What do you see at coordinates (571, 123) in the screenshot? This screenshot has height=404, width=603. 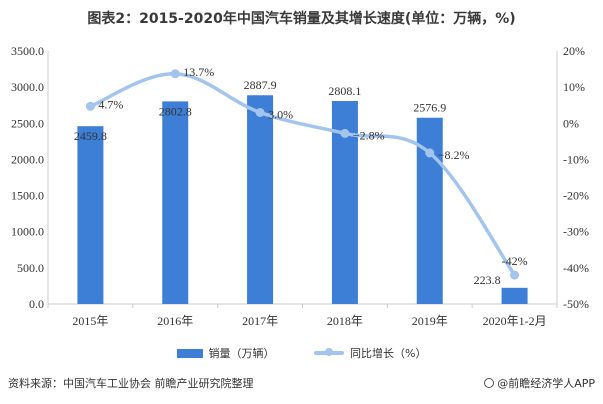 I see `y-right-tick-label: 0%` at bounding box center [571, 123].